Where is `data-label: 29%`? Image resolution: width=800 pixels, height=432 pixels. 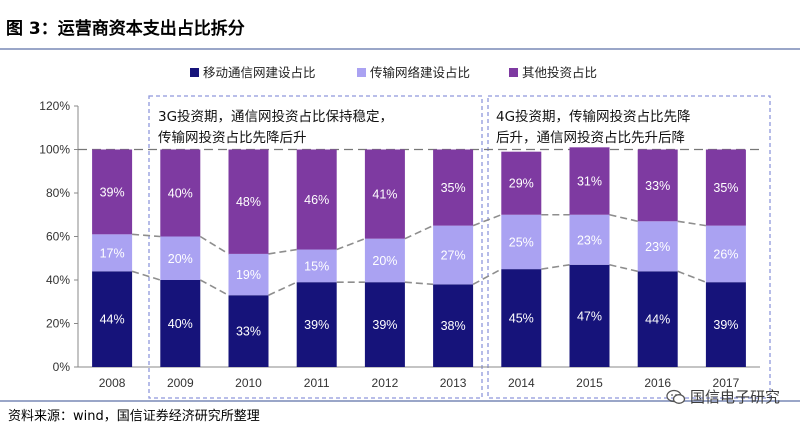 data-label: 29% is located at coordinates (521, 184).